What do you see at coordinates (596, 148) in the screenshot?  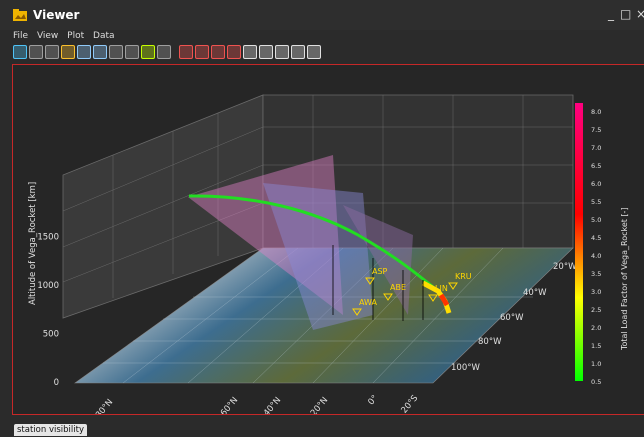 I see `colorbar-tick-label: 7.0` at bounding box center [596, 148].